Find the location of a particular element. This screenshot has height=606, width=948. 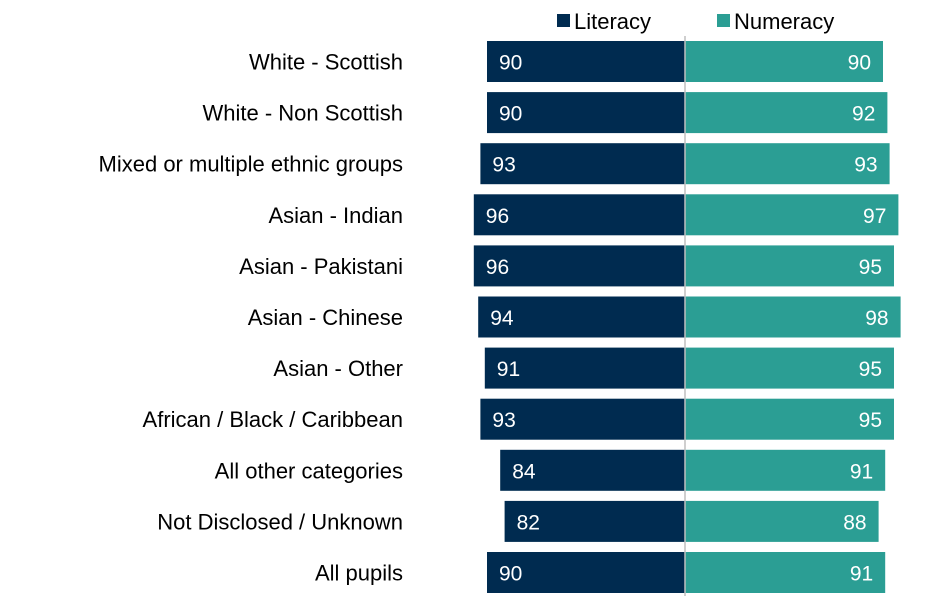

numeracy-value-not-disclosed-unknown: 88 is located at coordinates (854, 522).